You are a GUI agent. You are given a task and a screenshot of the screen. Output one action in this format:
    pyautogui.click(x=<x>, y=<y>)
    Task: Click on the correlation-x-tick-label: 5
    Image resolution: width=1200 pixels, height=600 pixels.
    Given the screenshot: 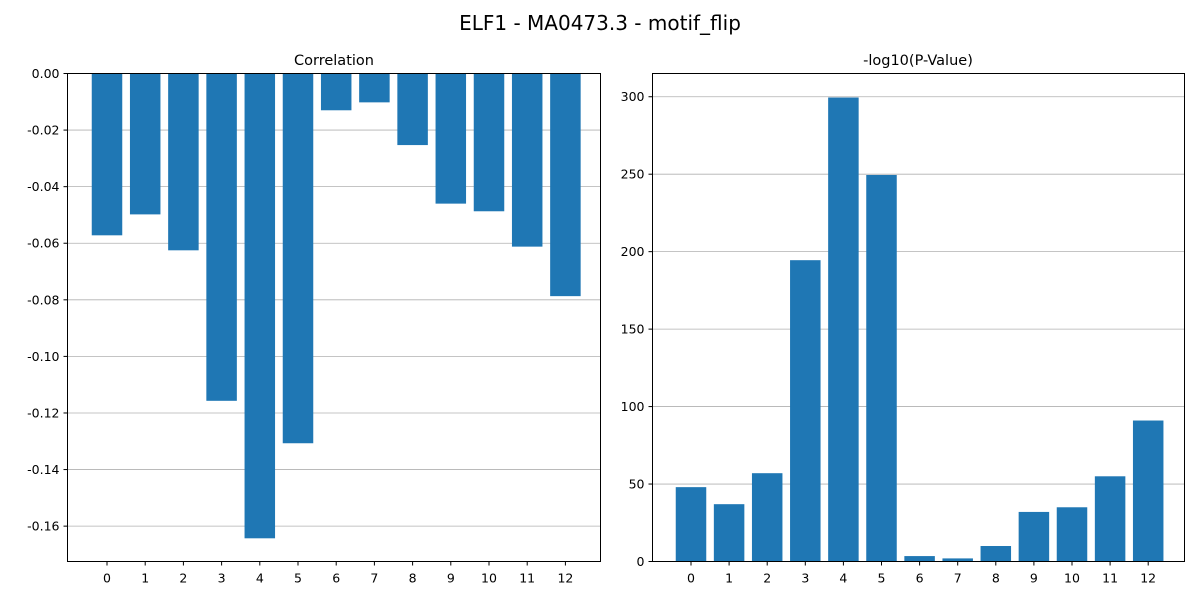 What is the action you would take?
    pyautogui.click(x=298, y=578)
    